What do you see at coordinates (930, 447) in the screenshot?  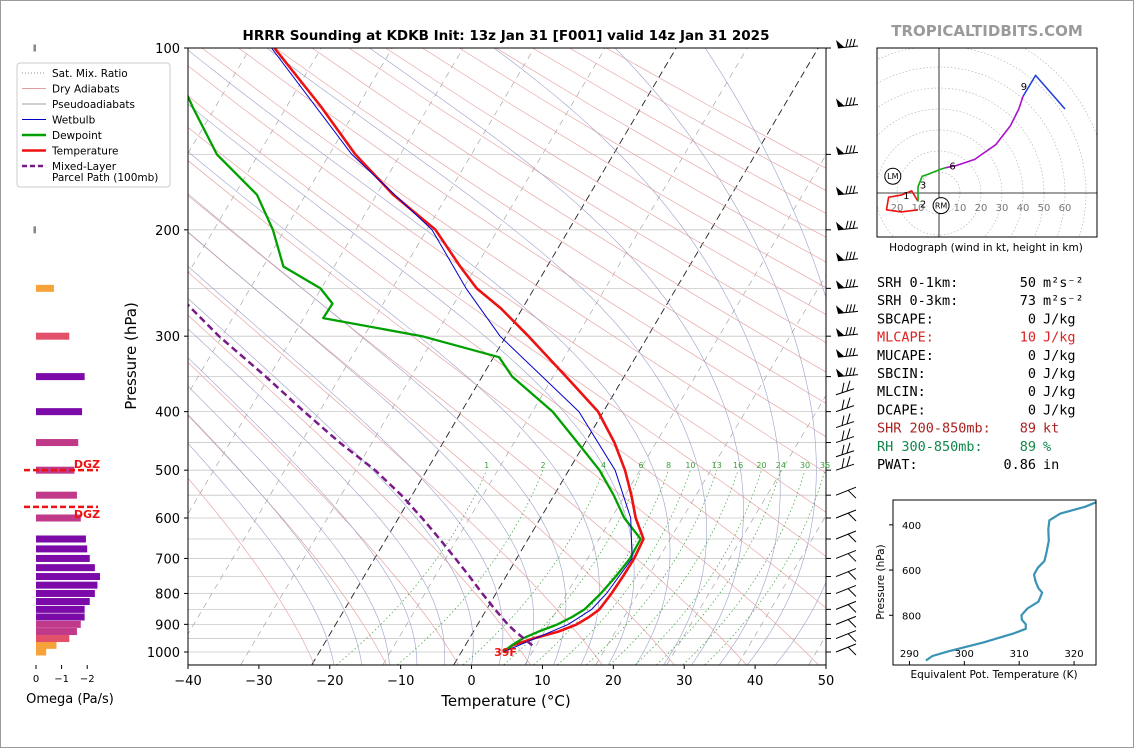 I see `index-label: RH 300-850mb:` at bounding box center [930, 447].